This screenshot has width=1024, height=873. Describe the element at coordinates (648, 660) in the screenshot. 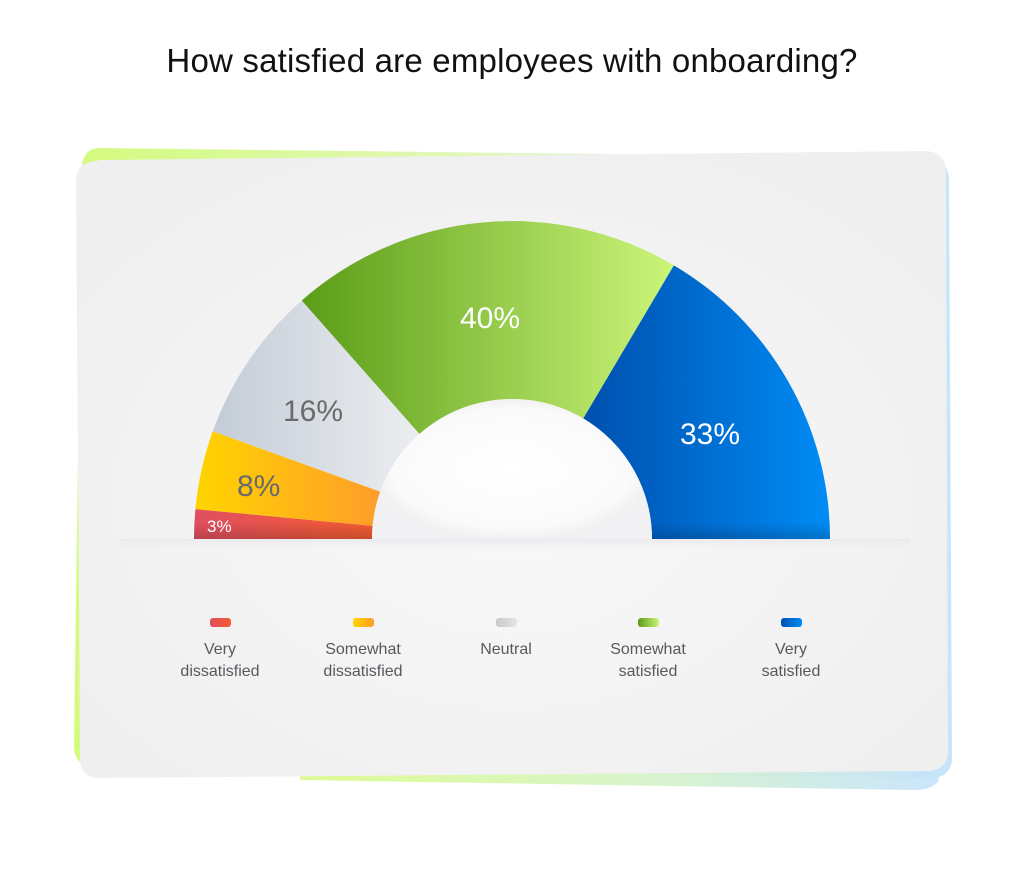

I see `legend-label: Somewhat satisfied` at that location.